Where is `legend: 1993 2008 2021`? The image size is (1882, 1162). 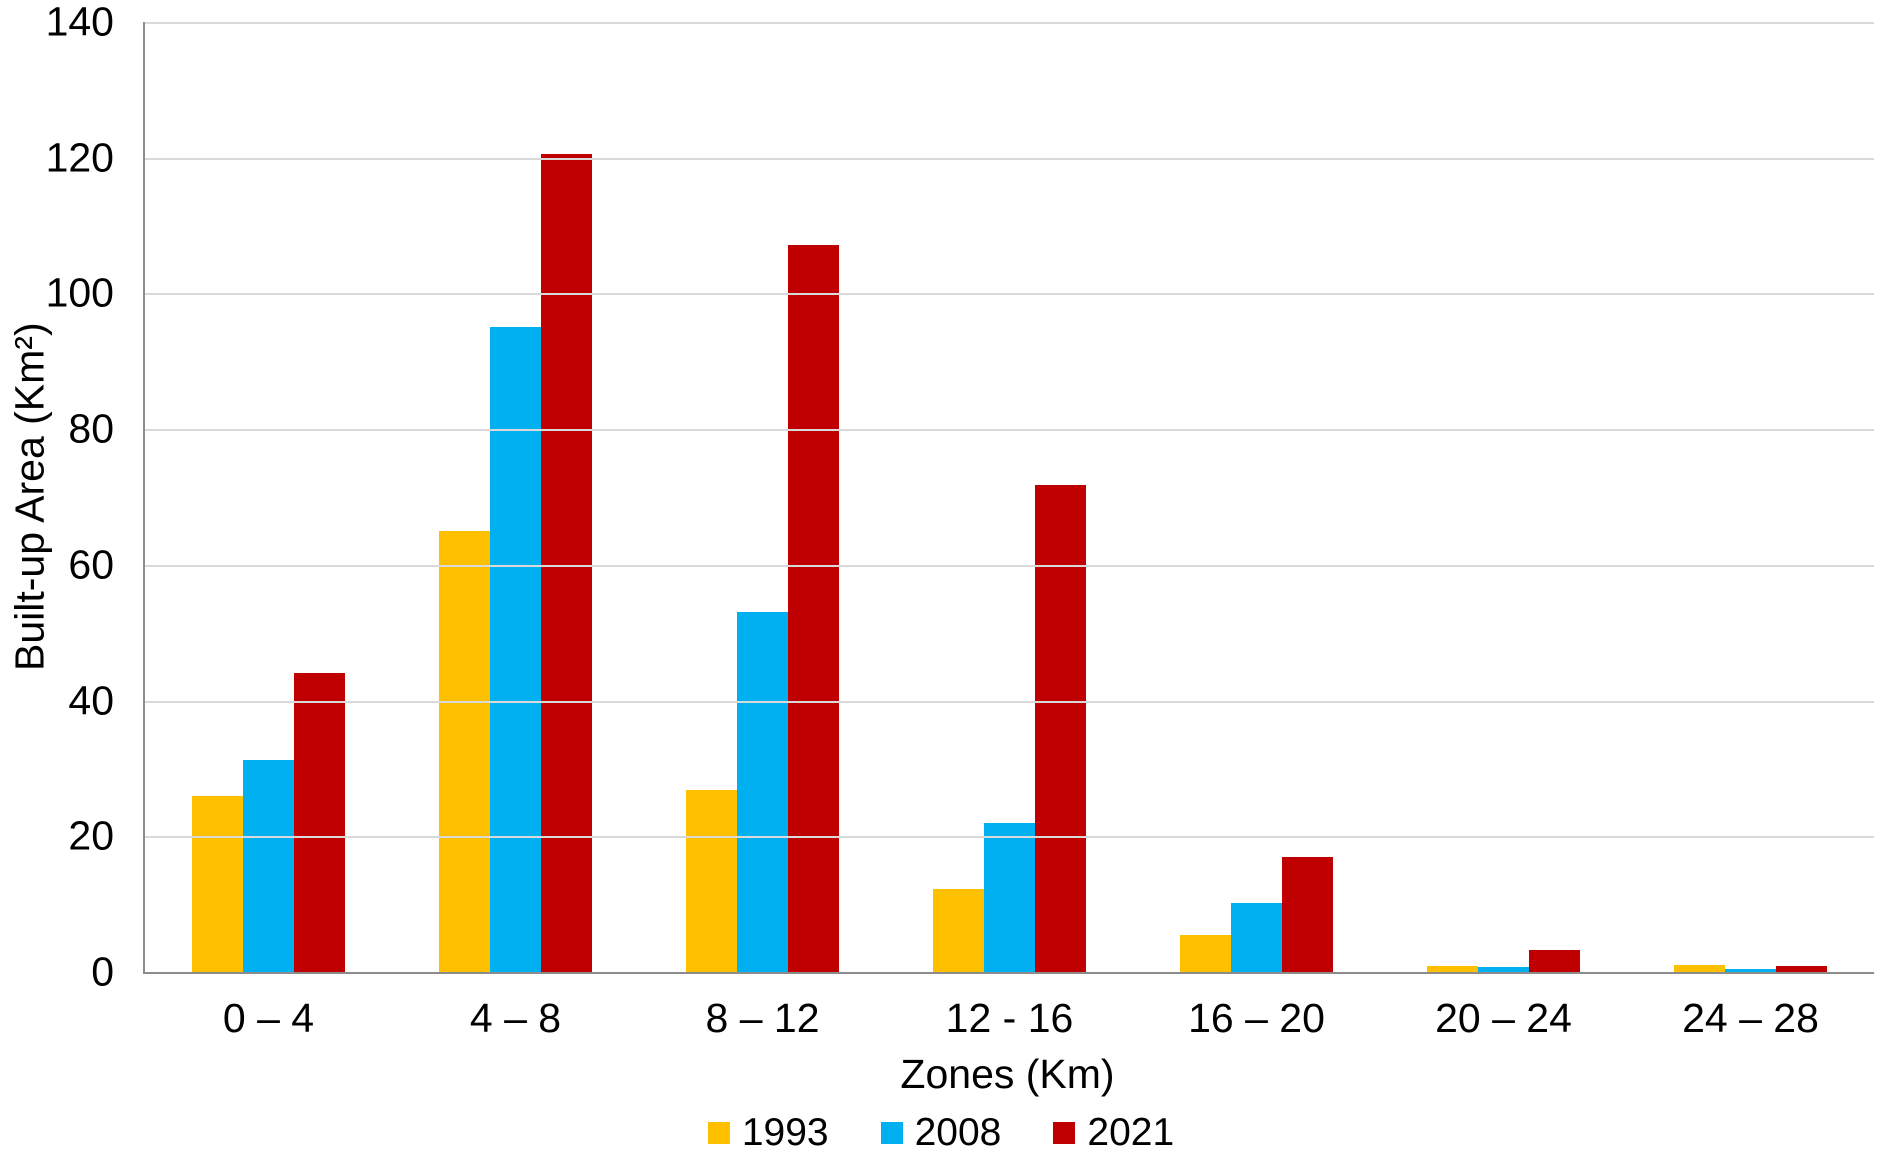 legend: 1993 2008 2021 is located at coordinates (941, 1133).